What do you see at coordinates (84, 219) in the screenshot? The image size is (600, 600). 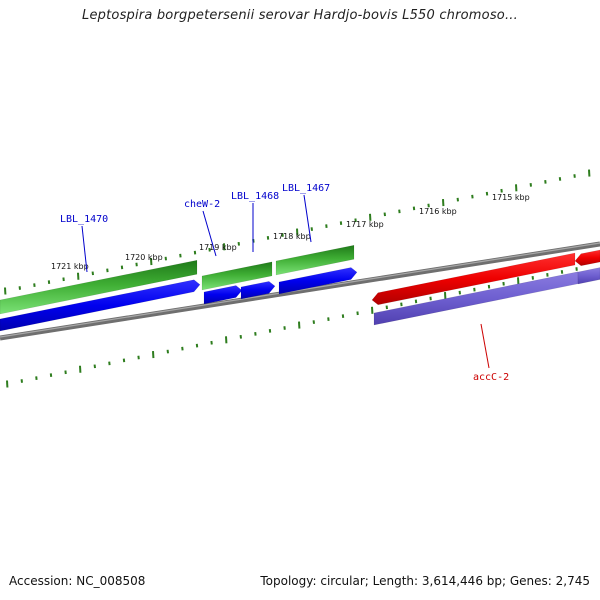 I see `gene-label: LBL_1470` at bounding box center [84, 219].